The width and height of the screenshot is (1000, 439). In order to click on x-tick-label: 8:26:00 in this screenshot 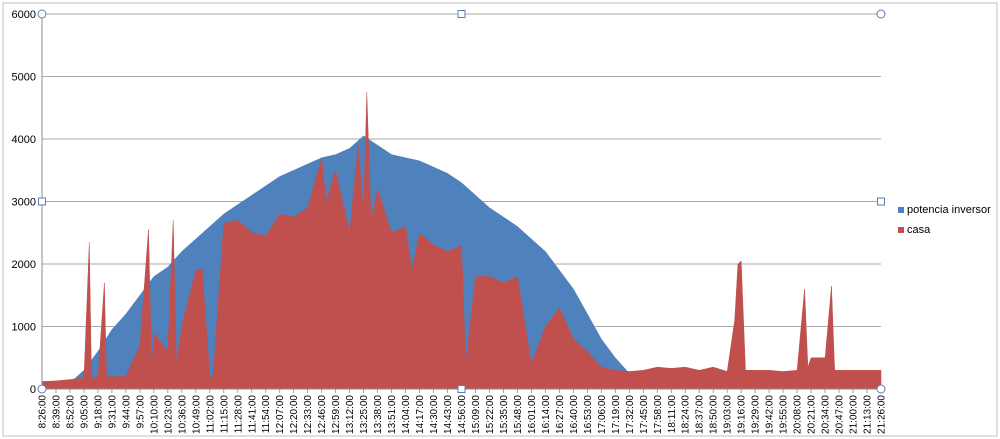, I will do `click(43, 412)`.